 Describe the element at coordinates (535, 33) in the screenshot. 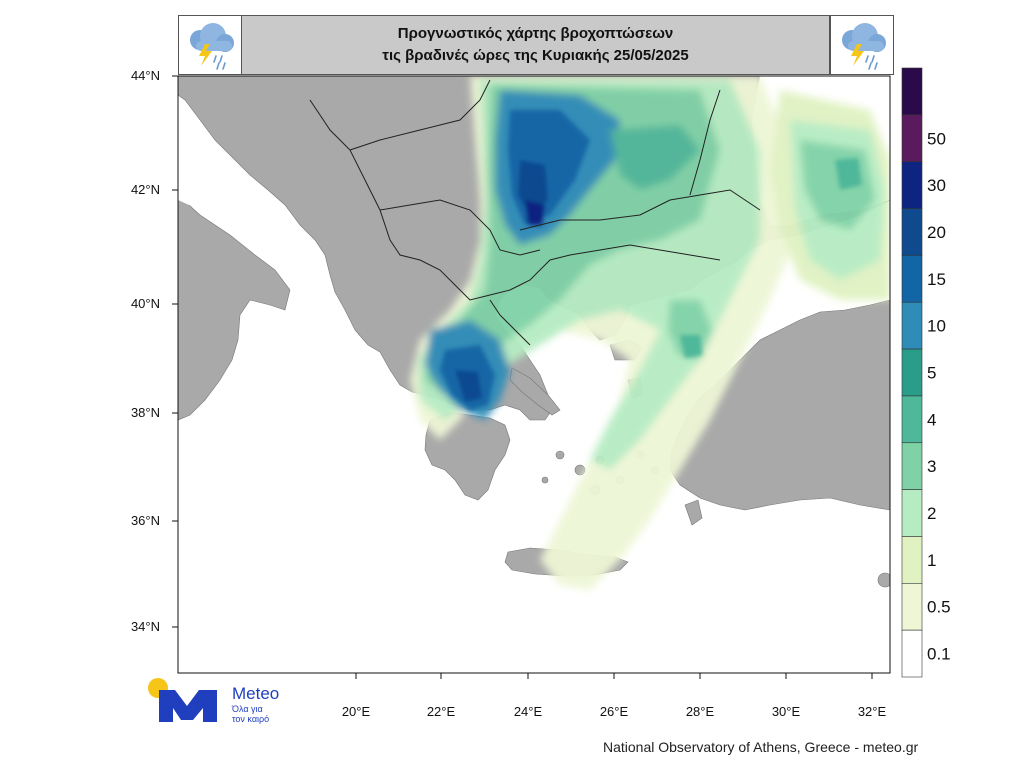

I see `title-line-1: Προγνωστικός χάρτης βροχοπτώσεων` at that location.